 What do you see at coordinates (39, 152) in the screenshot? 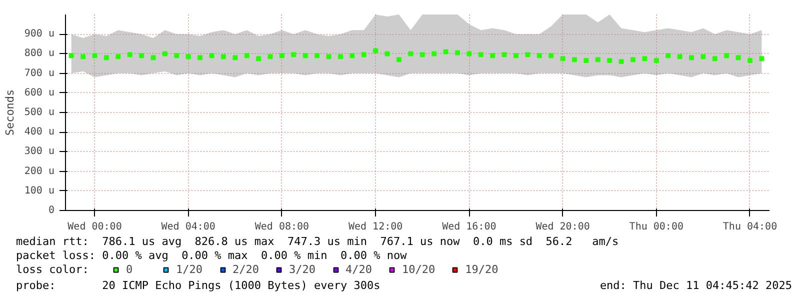
I see `y-tick-label: 300 u` at bounding box center [39, 152].